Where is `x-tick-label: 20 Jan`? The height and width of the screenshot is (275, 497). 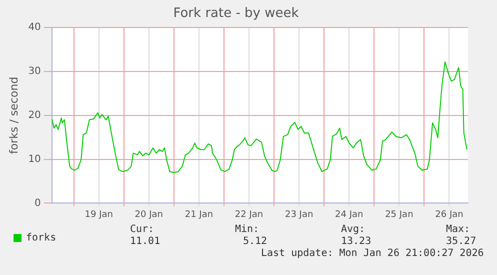 x-tick-label: 20 Jan is located at coordinates (148, 215).